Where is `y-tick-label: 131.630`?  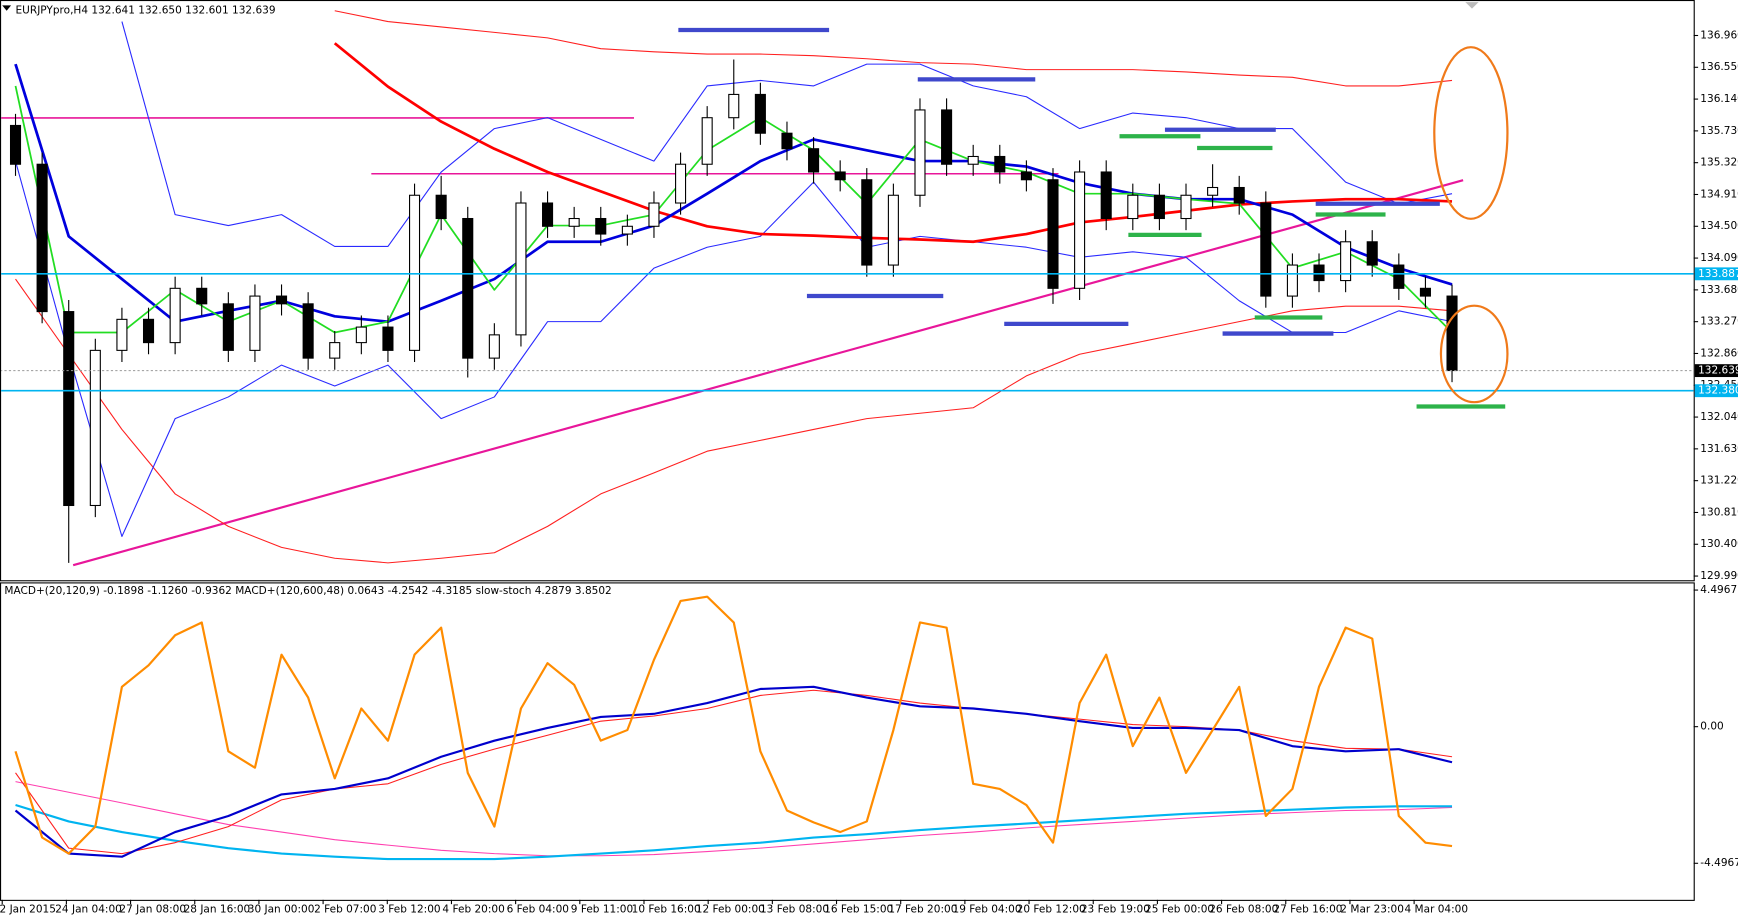
y-tick-label: 131.630 is located at coordinates (1719, 449).